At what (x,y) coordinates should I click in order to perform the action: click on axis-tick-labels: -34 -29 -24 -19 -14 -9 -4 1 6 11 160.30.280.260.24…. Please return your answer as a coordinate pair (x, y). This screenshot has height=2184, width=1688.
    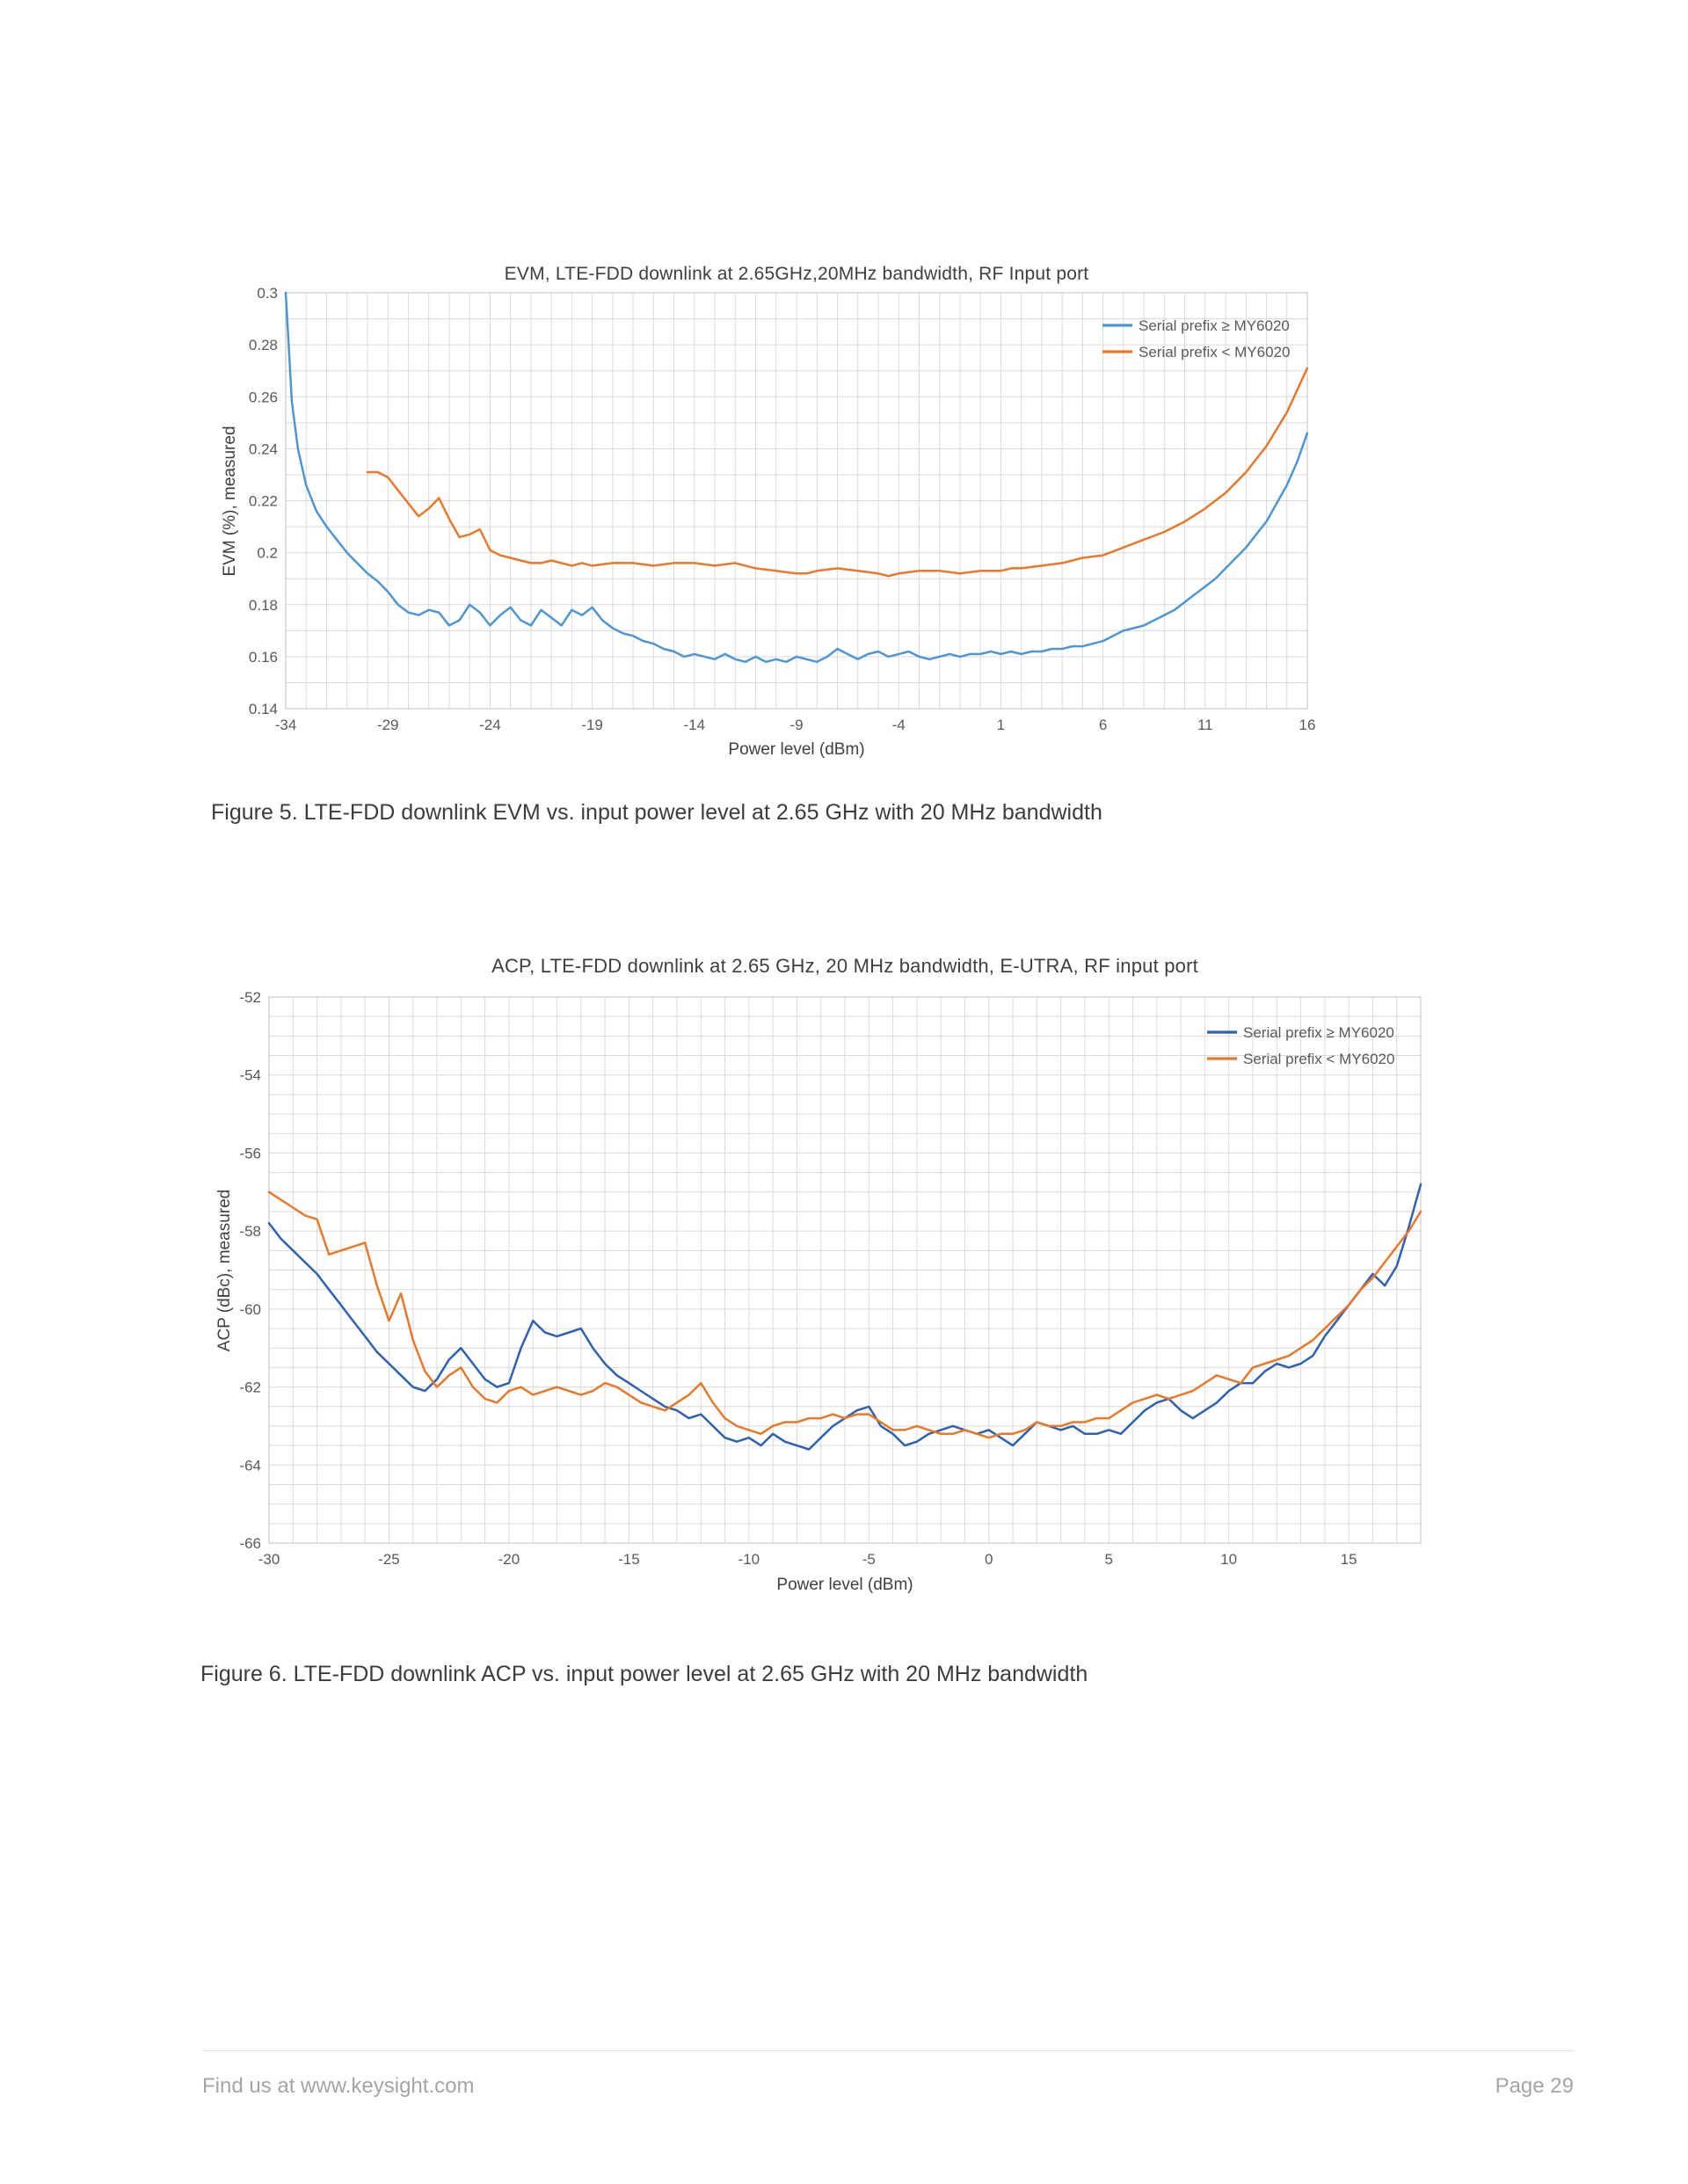
    Looking at the image, I should click on (782, 509).